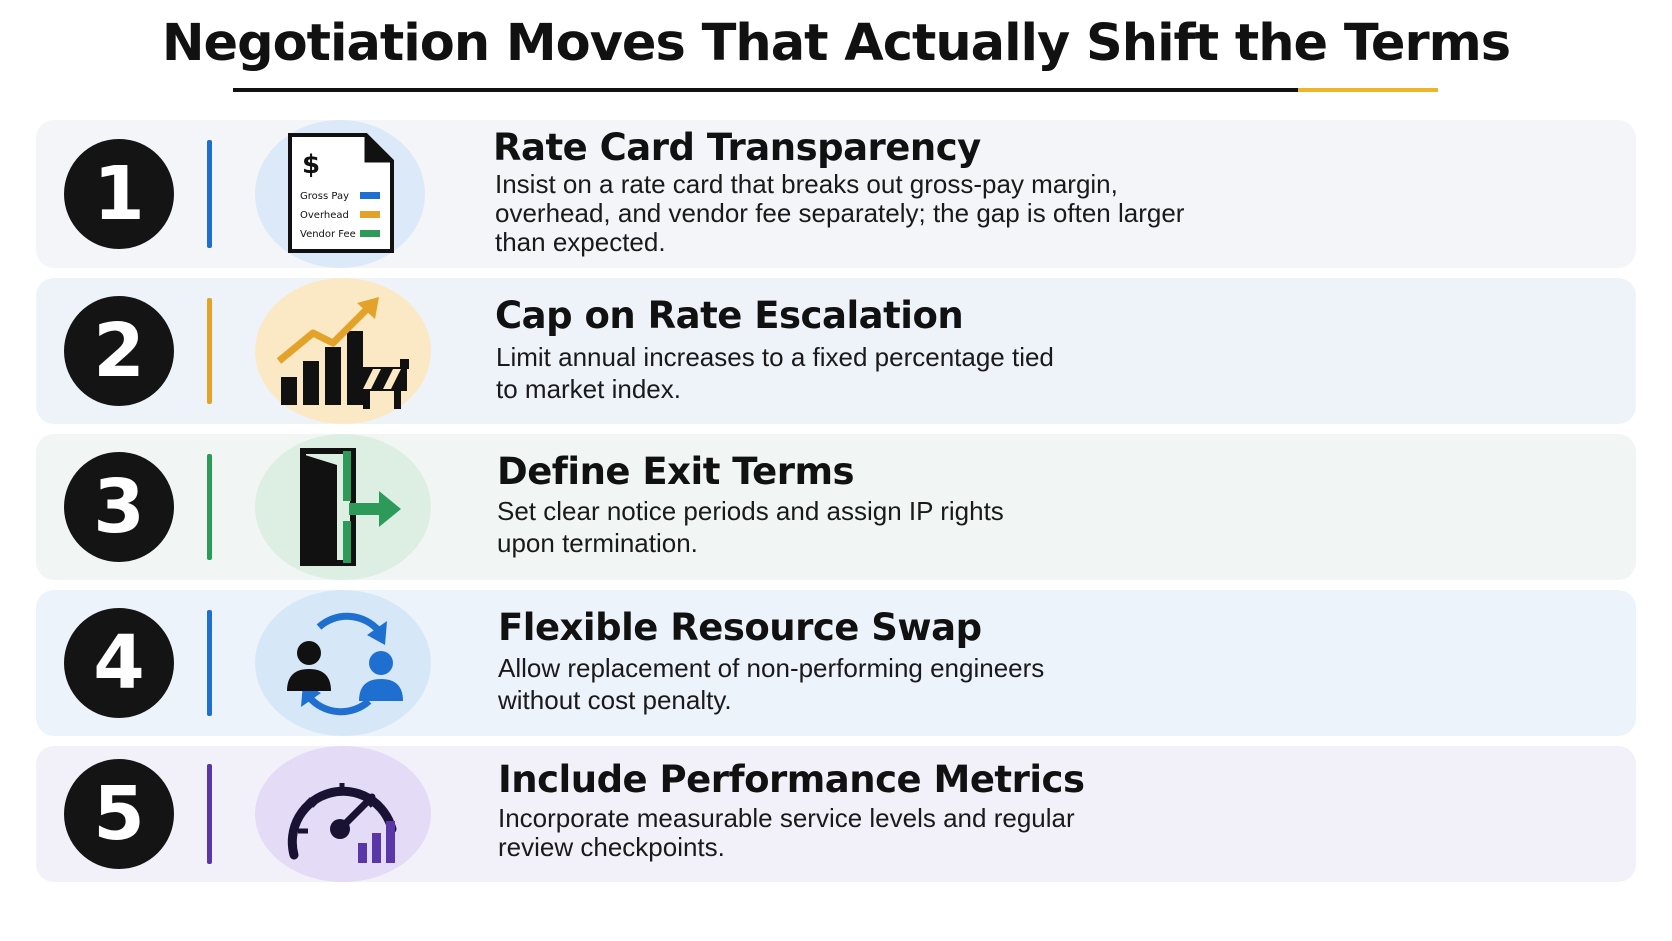 The height and width of the screenshot is (941, 1672). What do you see at coordinates (343, 351) in the screenshot?
I see `capped-growth-chart-icon` at bounding box center [343, 351].